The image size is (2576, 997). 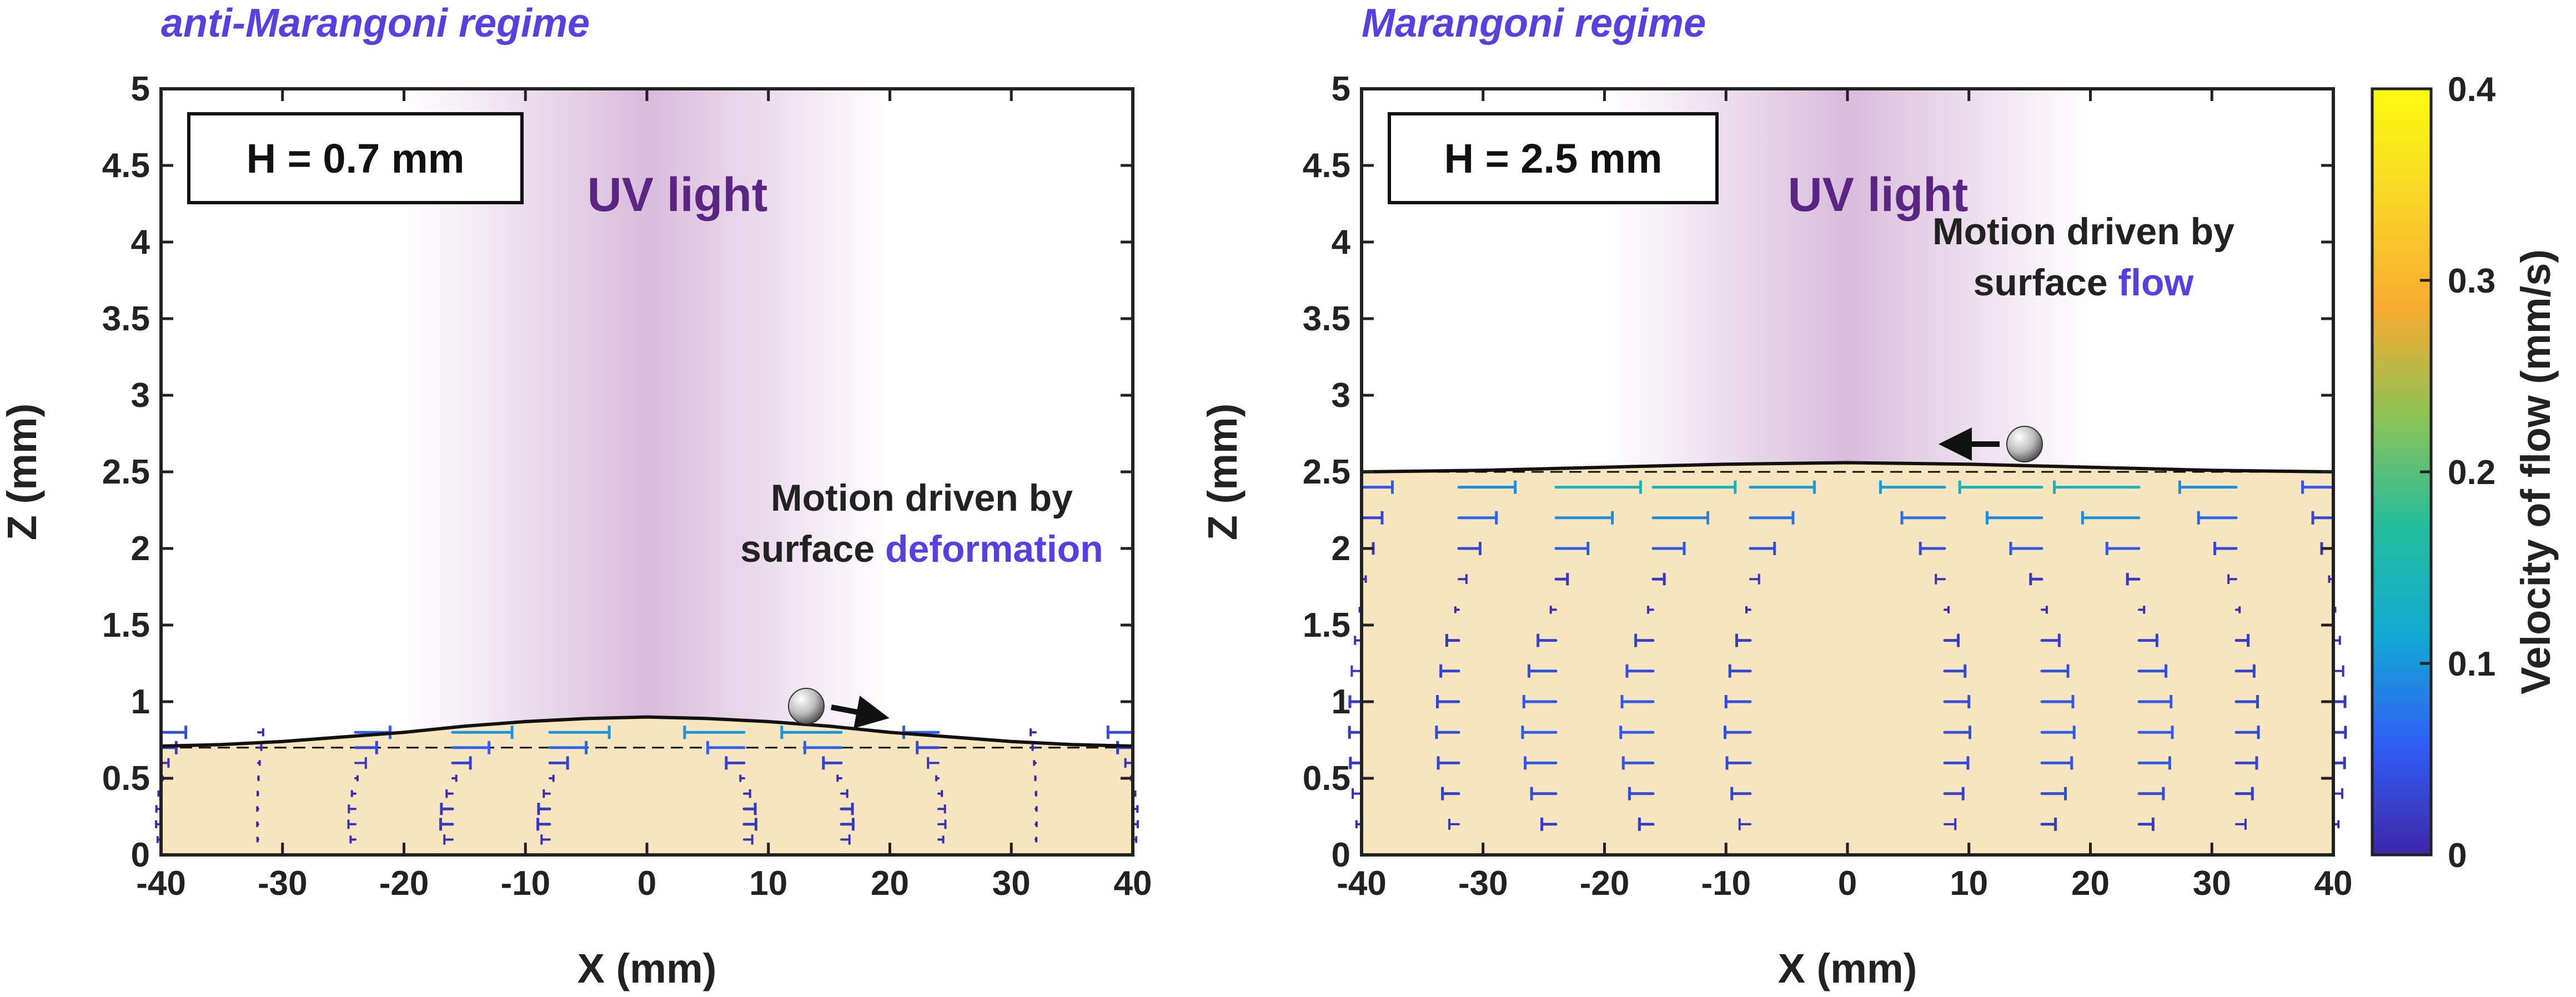 What do you see at coordinates (1605, 883) in the screenshot?
I see `x-tick-label: -20` at bounding box center [1605, 883].